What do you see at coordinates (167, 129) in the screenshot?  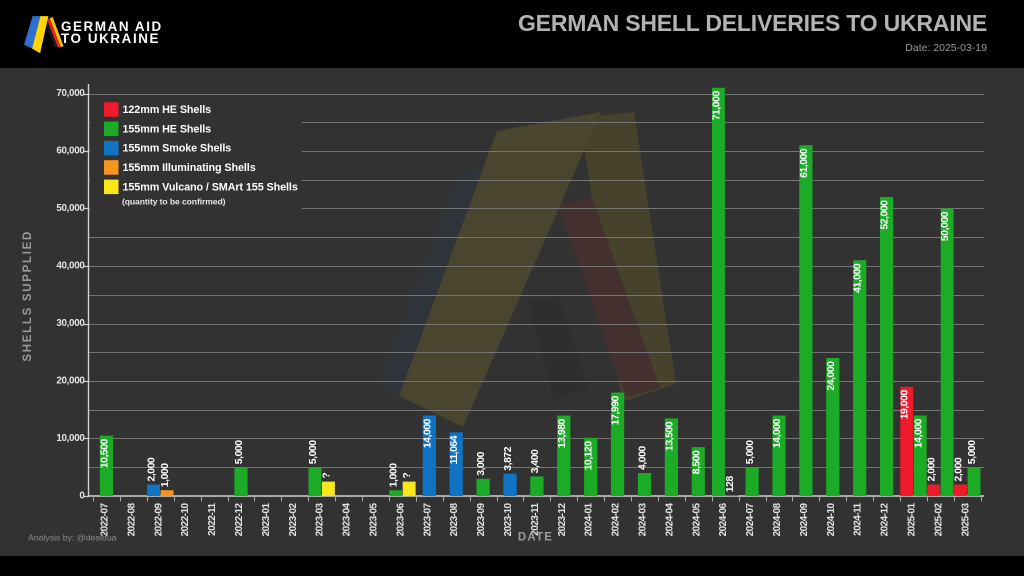 I see `svg-text: 155mm HE Shells` at bounding box center [167, 129].